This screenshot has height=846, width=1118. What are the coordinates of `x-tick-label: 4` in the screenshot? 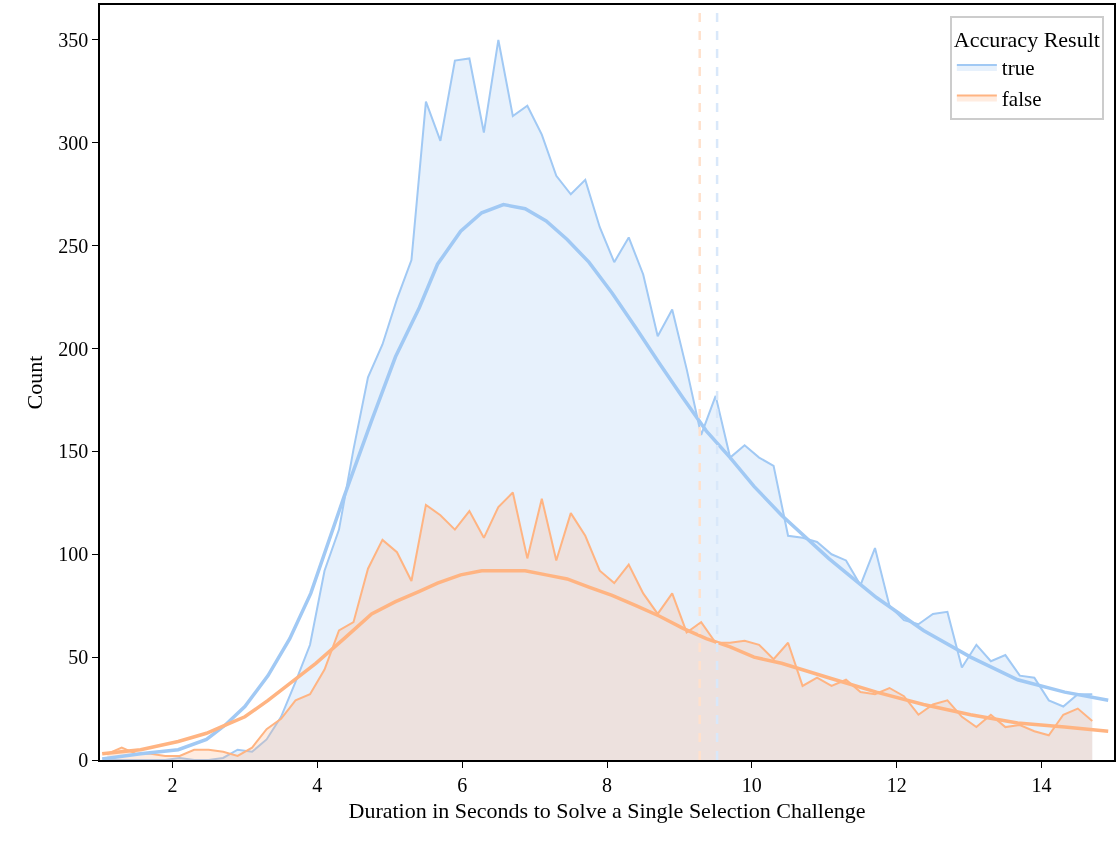 It's located at (317, 784).